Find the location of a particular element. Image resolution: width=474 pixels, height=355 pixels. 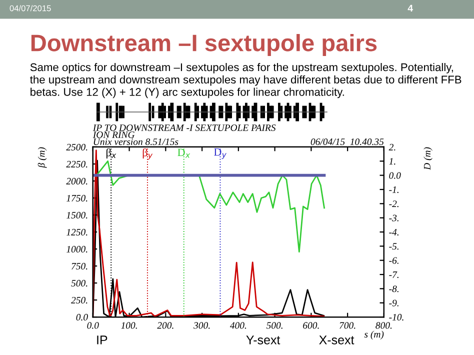

y2-tick-label: -5. is located at coordinates (393, 246).